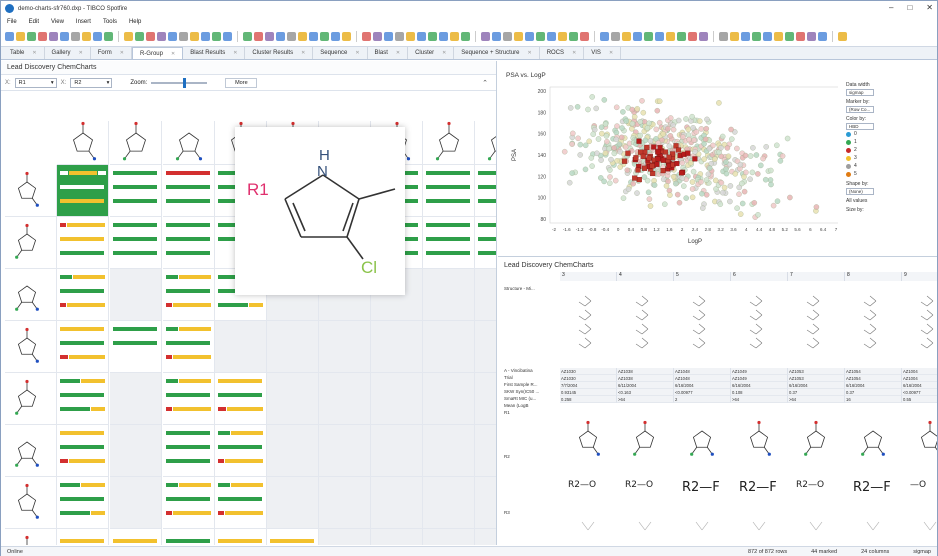 Image resolution: width=938 pixels, height=556 pixels. I want to click on table-cell: 0.55, so click(919, 399).